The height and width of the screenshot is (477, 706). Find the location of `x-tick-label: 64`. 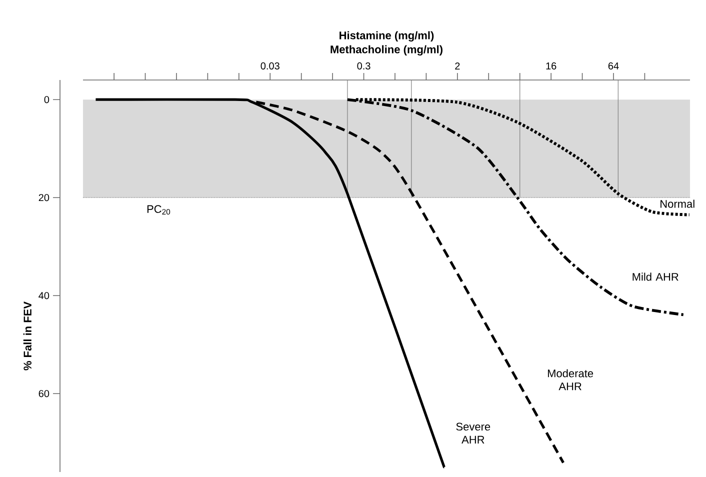

x-tick-label: 64 is located at coordinates (613, 66).